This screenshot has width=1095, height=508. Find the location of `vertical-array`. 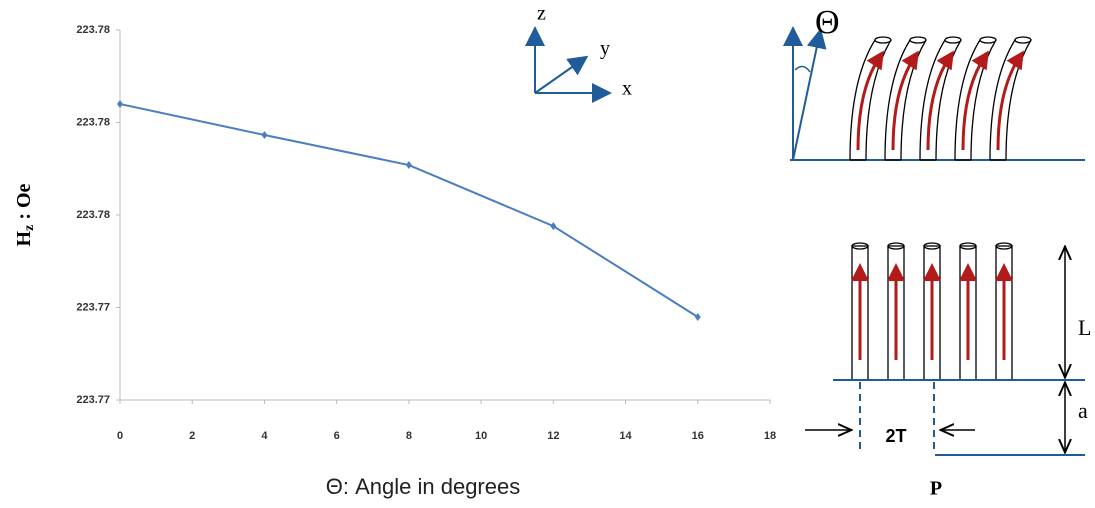

vertical-array is located at coordinates (945, 349).